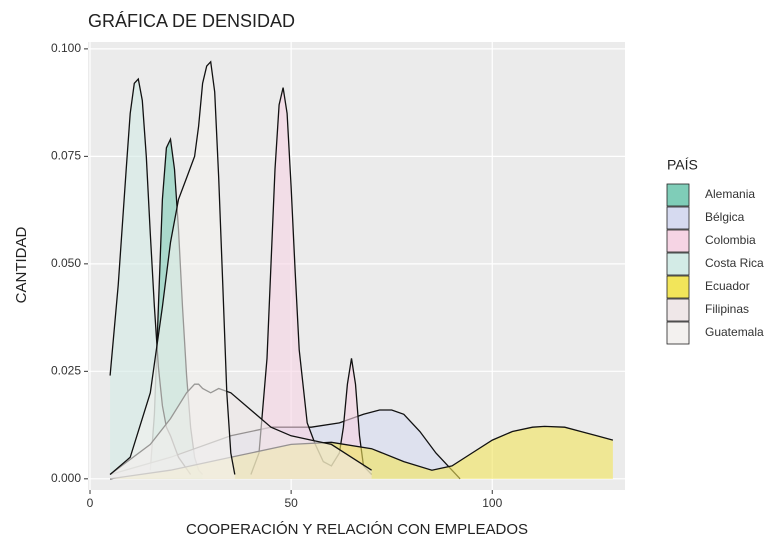 The height and width of the screenshot is (544, 779). I want to click on y-tick-label: 0.000, so click(66, 478).